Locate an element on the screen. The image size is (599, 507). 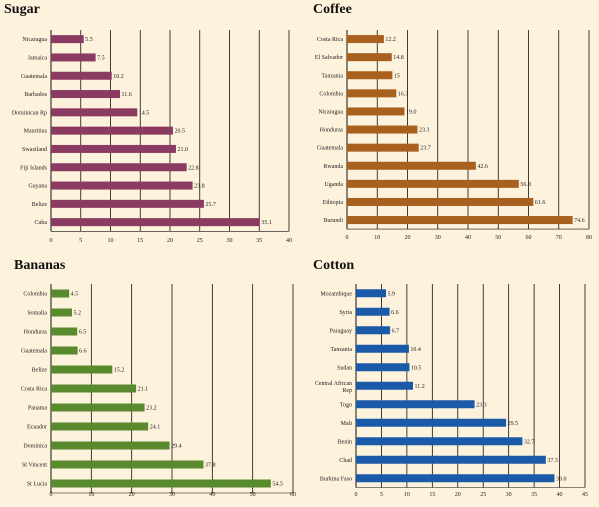
value-label: 10.4 is located at coordinates (415, 350).